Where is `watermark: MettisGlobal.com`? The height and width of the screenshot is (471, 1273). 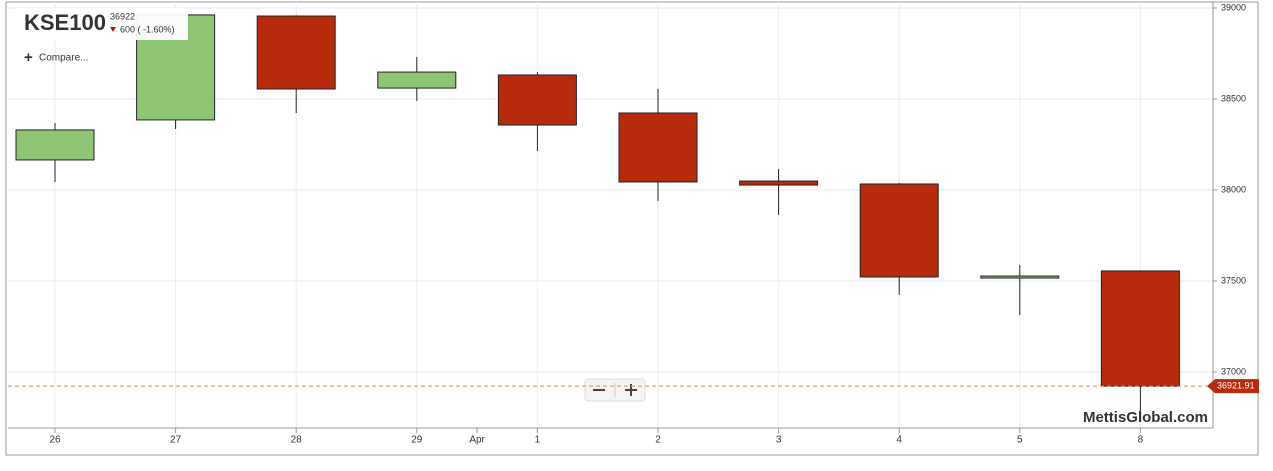
watermark: MettisGlobal.com is located at coordinates (1145, 417).